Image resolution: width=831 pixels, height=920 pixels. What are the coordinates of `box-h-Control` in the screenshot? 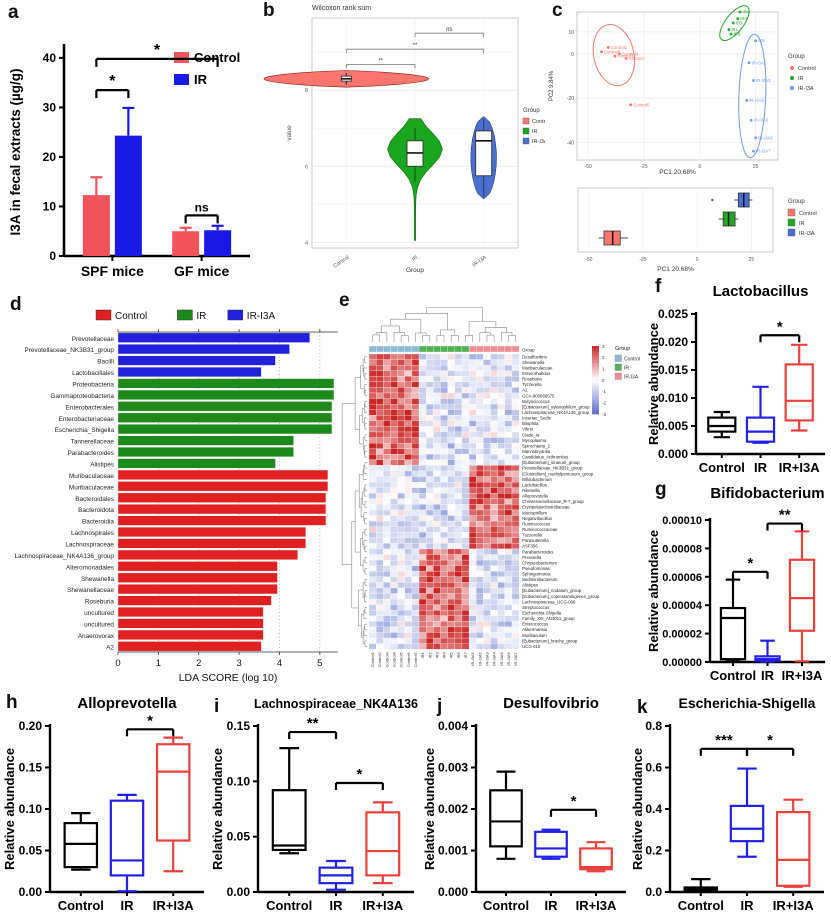 It's located at (81, 845).